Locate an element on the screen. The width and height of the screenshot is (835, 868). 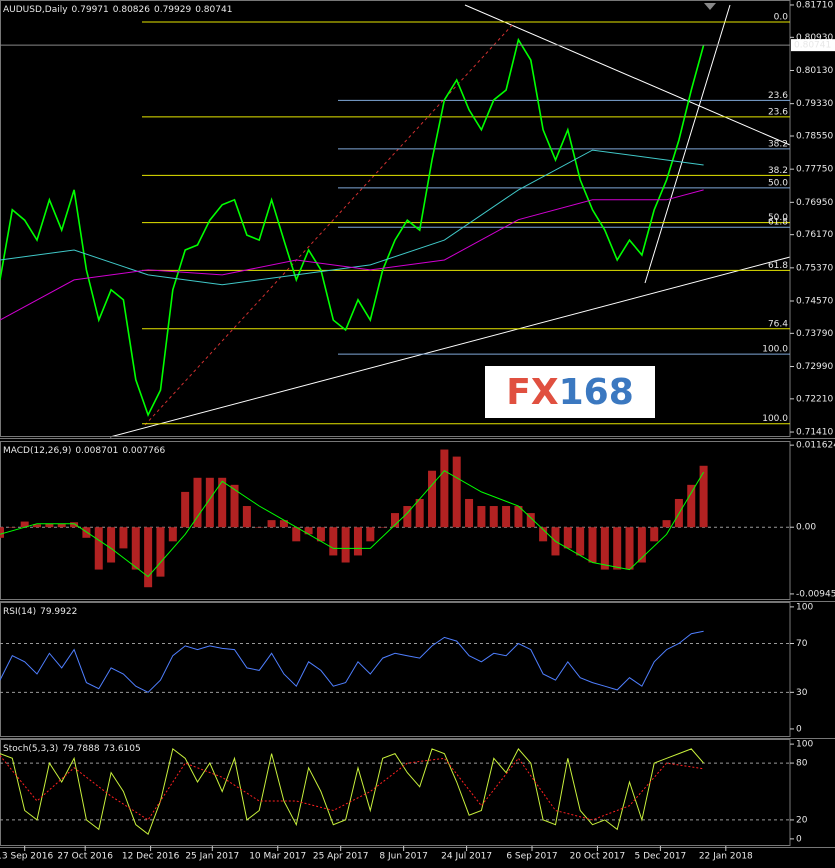
x-tick-label: 27 Oct 2016 is located at coordinates (85, 857).